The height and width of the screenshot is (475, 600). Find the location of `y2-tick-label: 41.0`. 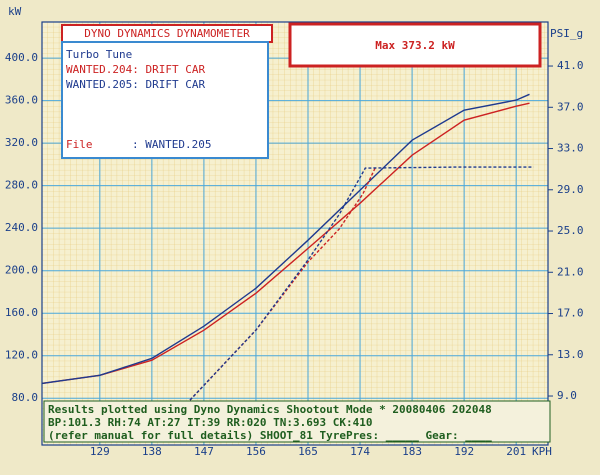

y2-tick-label: 41.0 is located at coordinates (570, 65).